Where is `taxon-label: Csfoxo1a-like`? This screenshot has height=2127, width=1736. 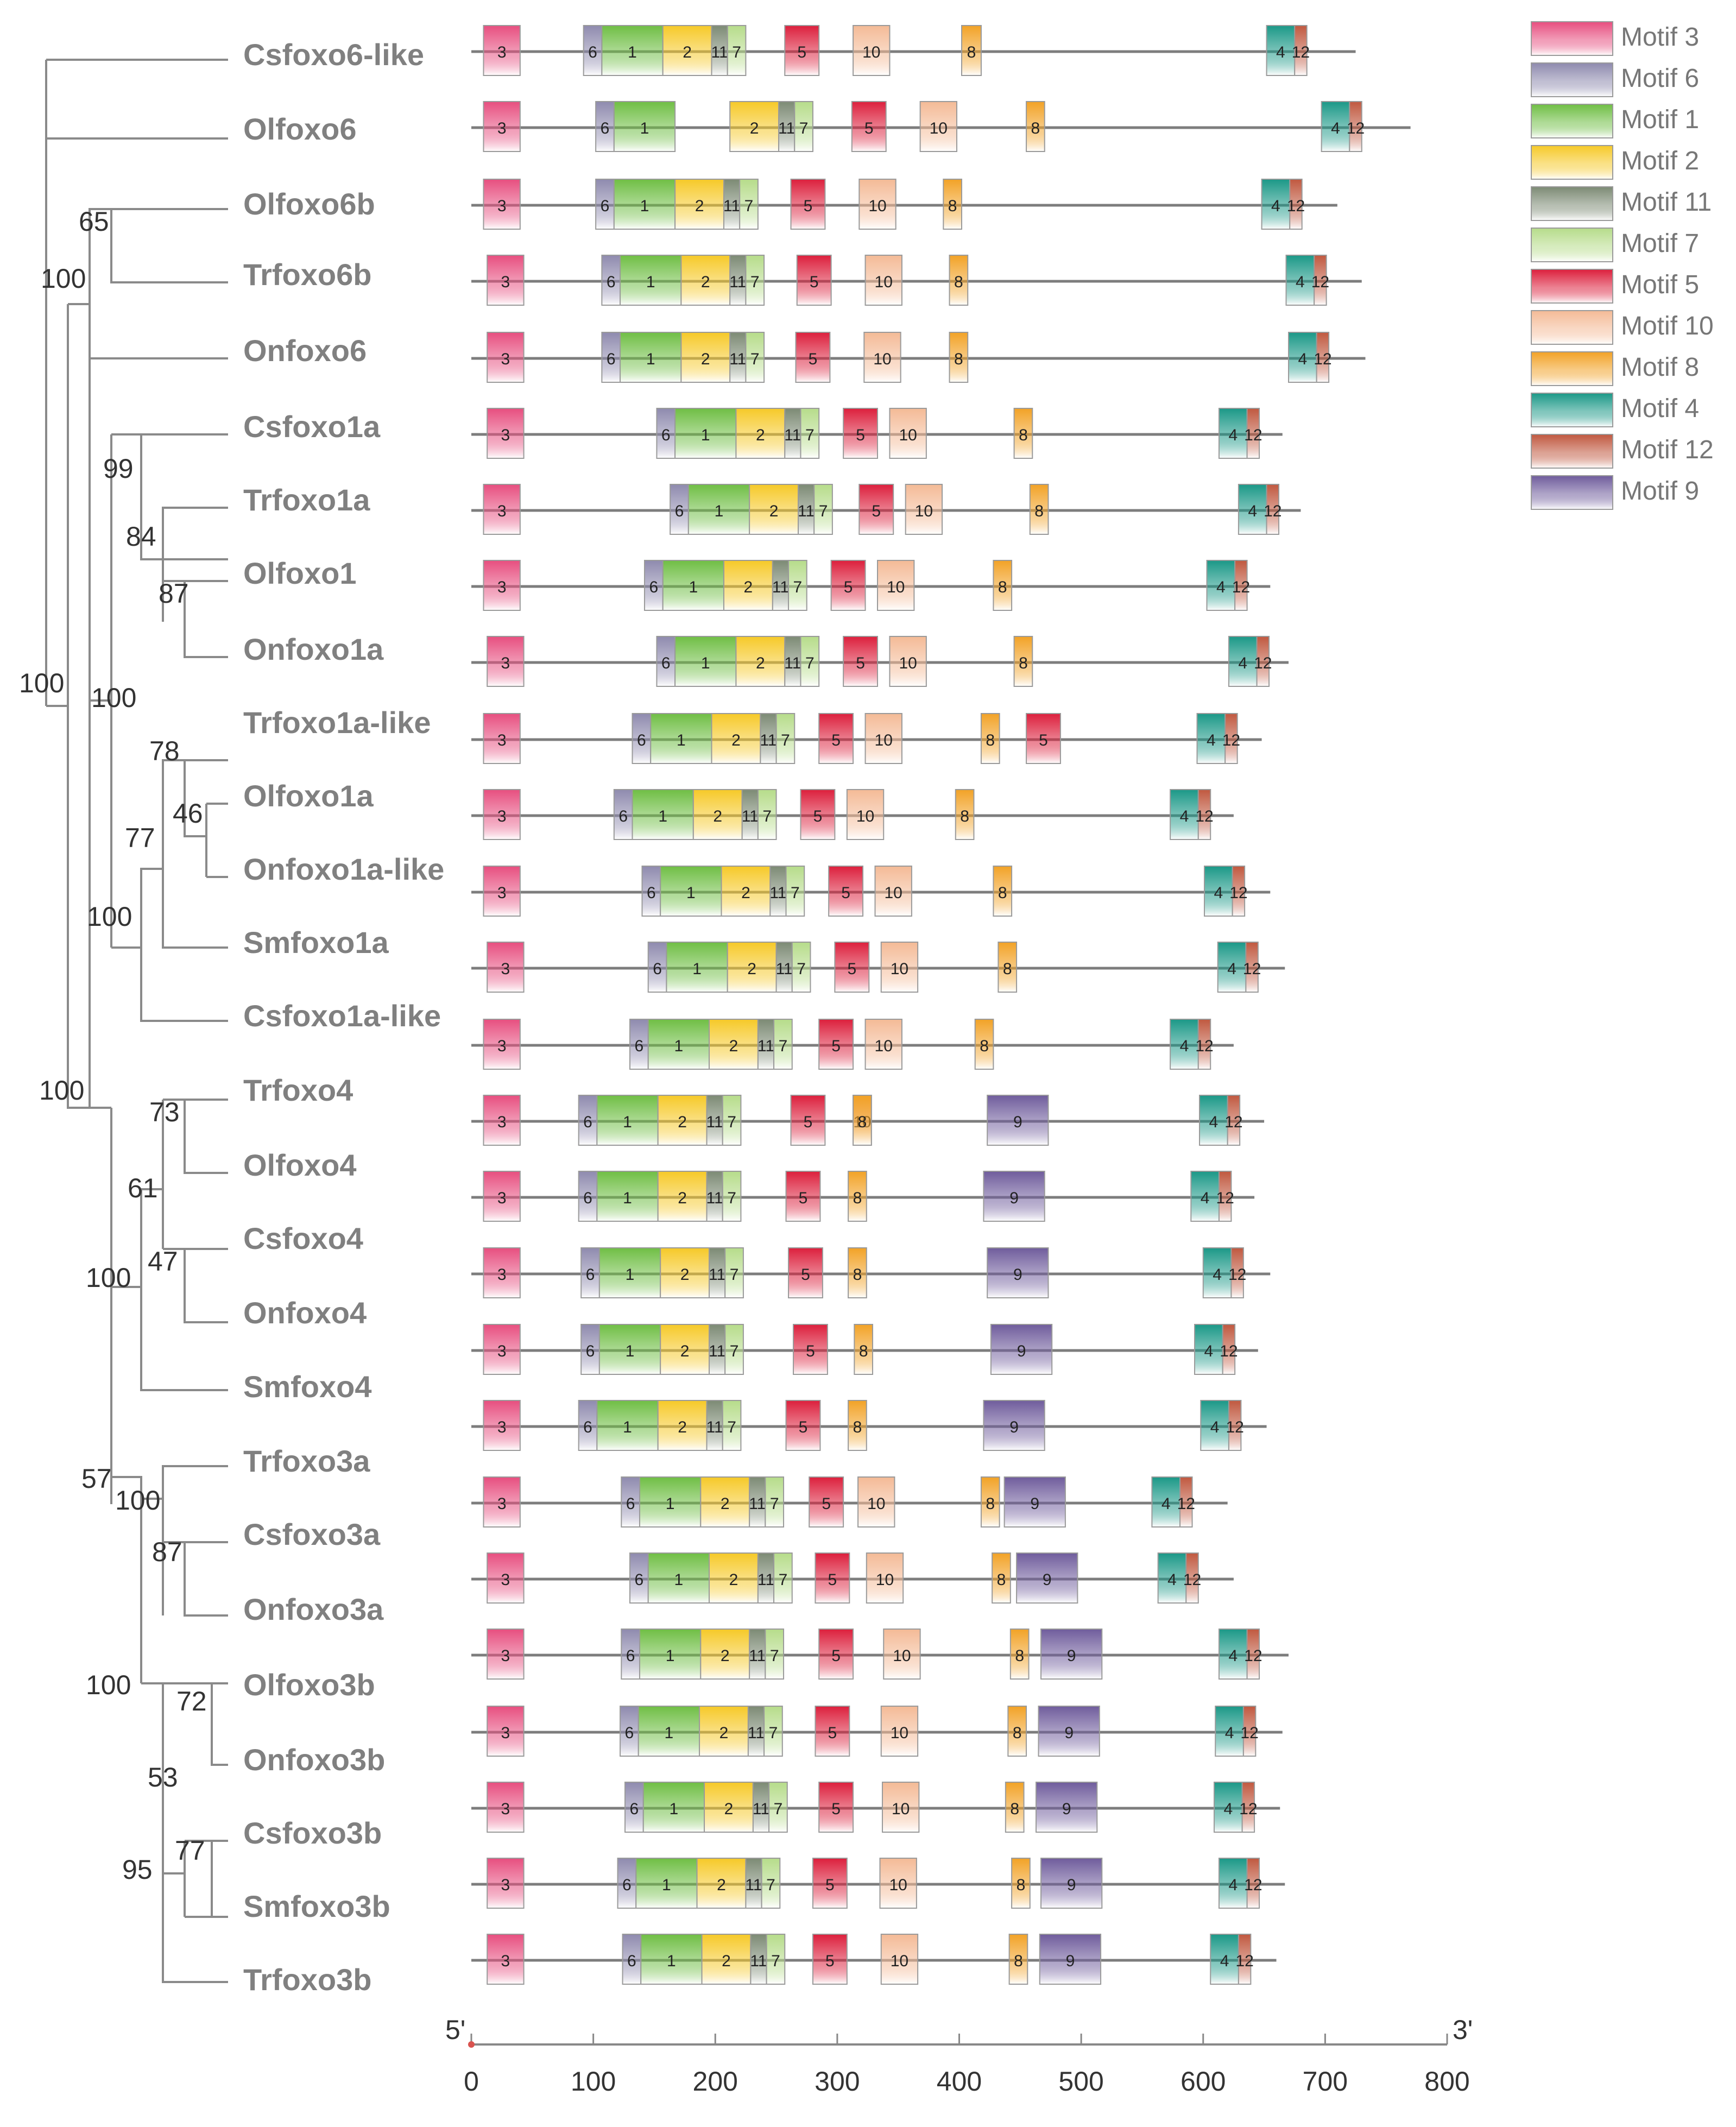 taxon-label: Csfoxo1a-like is located at coordinates (342, 1016).